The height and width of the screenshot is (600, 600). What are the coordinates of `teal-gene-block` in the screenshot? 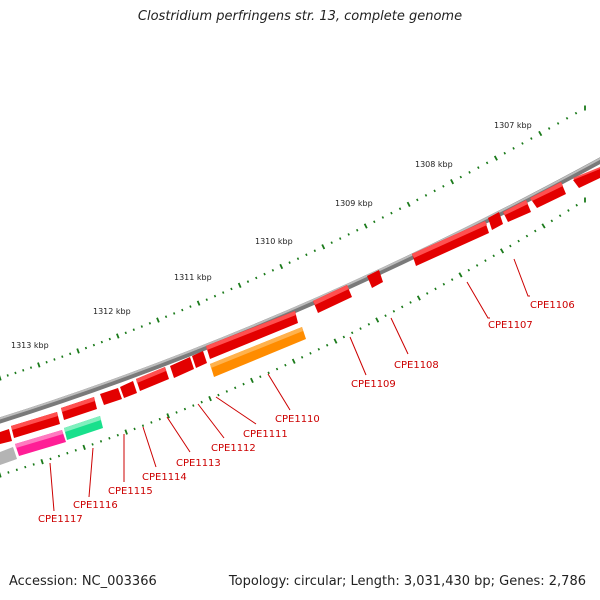 It's located at (83, 428).